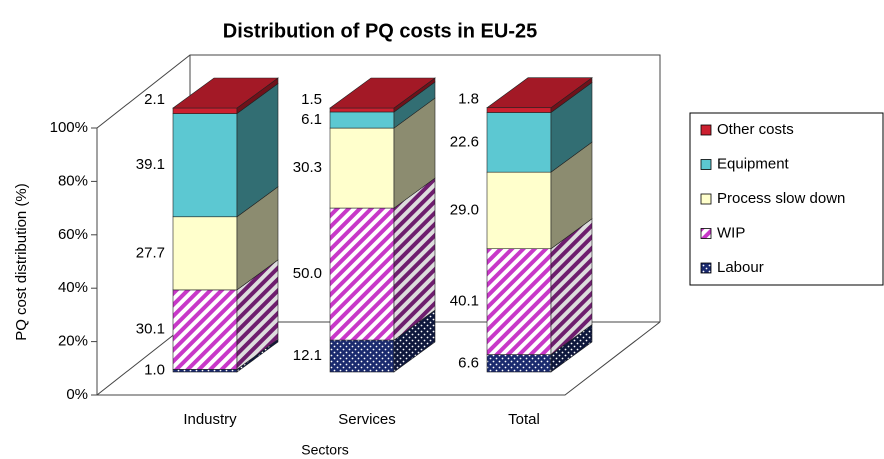  I want to click on x-tick-label: Services, so click(367, 419).